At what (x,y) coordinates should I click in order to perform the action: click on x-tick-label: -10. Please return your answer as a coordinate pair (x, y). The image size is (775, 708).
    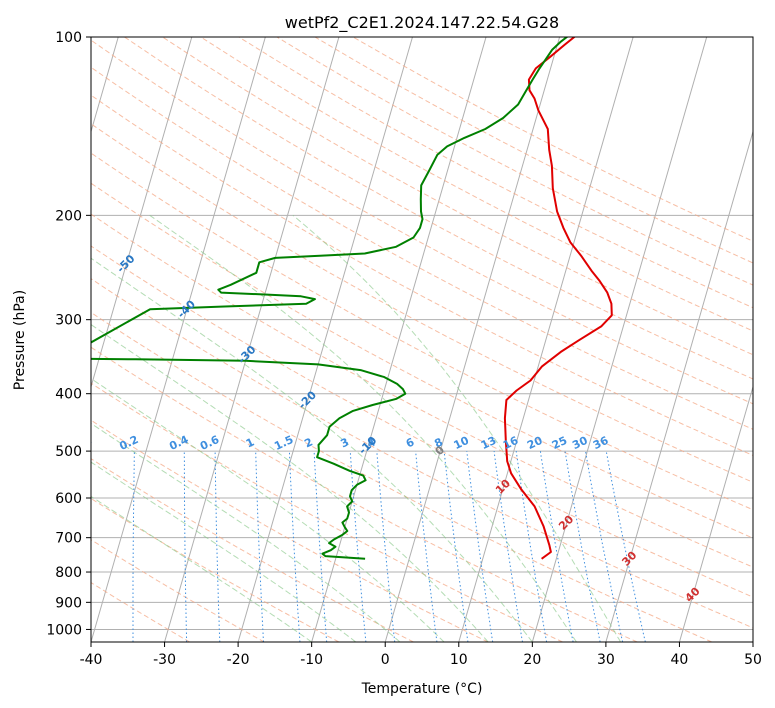
    Looking at the image, I should click on (311, 660).